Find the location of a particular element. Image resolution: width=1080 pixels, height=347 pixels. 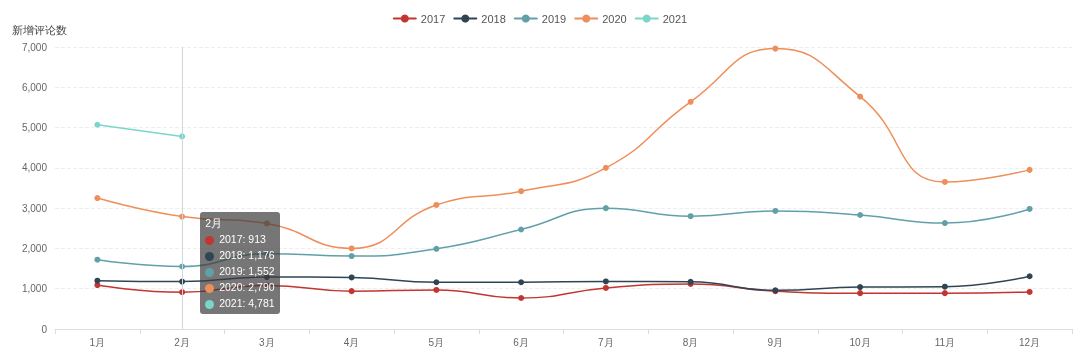

y-tick-label: 6,000 is located at coordinates (34, 87).